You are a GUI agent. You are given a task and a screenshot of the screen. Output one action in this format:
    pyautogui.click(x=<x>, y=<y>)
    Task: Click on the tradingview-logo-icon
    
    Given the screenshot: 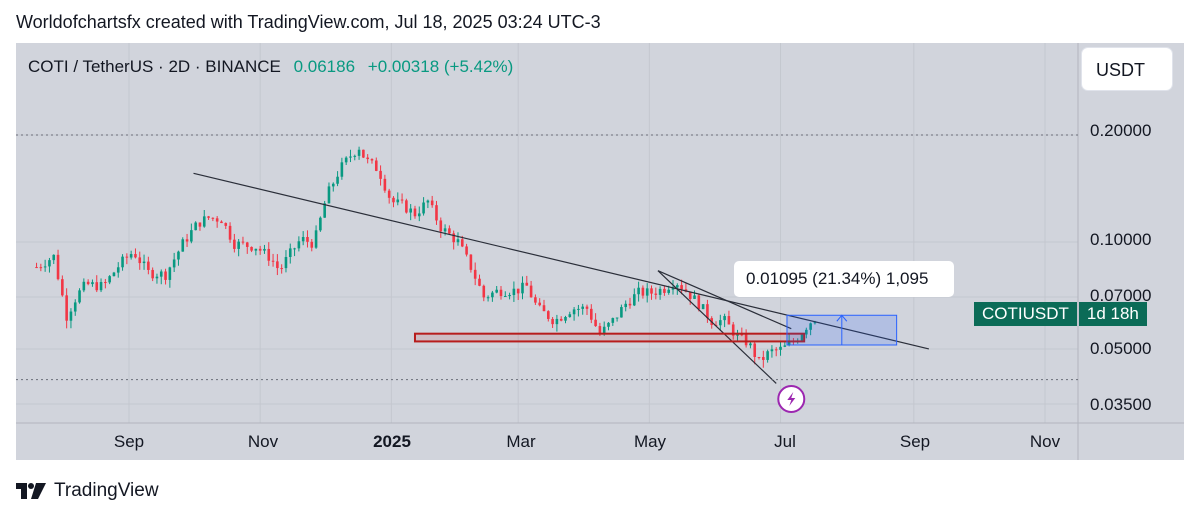 What is the action you would take?
    pyautogui.click(x=31, y=491)
    